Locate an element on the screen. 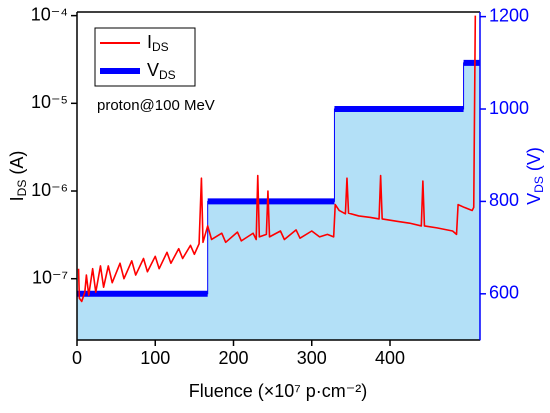 The width and height of the screenshot is (550, 413). y-axis-label: IDS (A) is located at coordinates (18, 176).